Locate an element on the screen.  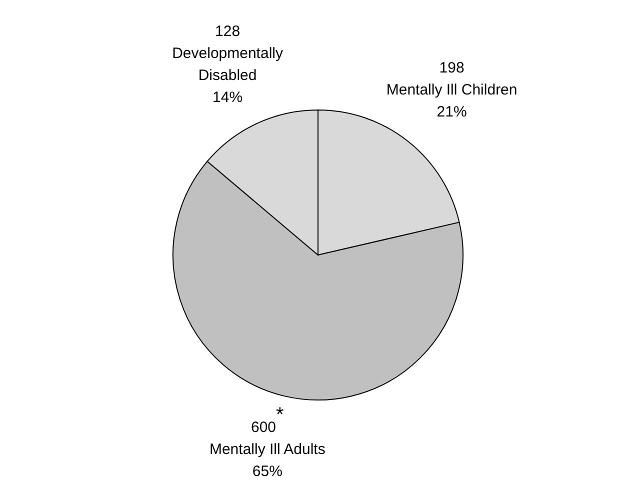
data-label: 198 is located at coordinates (451, 68).